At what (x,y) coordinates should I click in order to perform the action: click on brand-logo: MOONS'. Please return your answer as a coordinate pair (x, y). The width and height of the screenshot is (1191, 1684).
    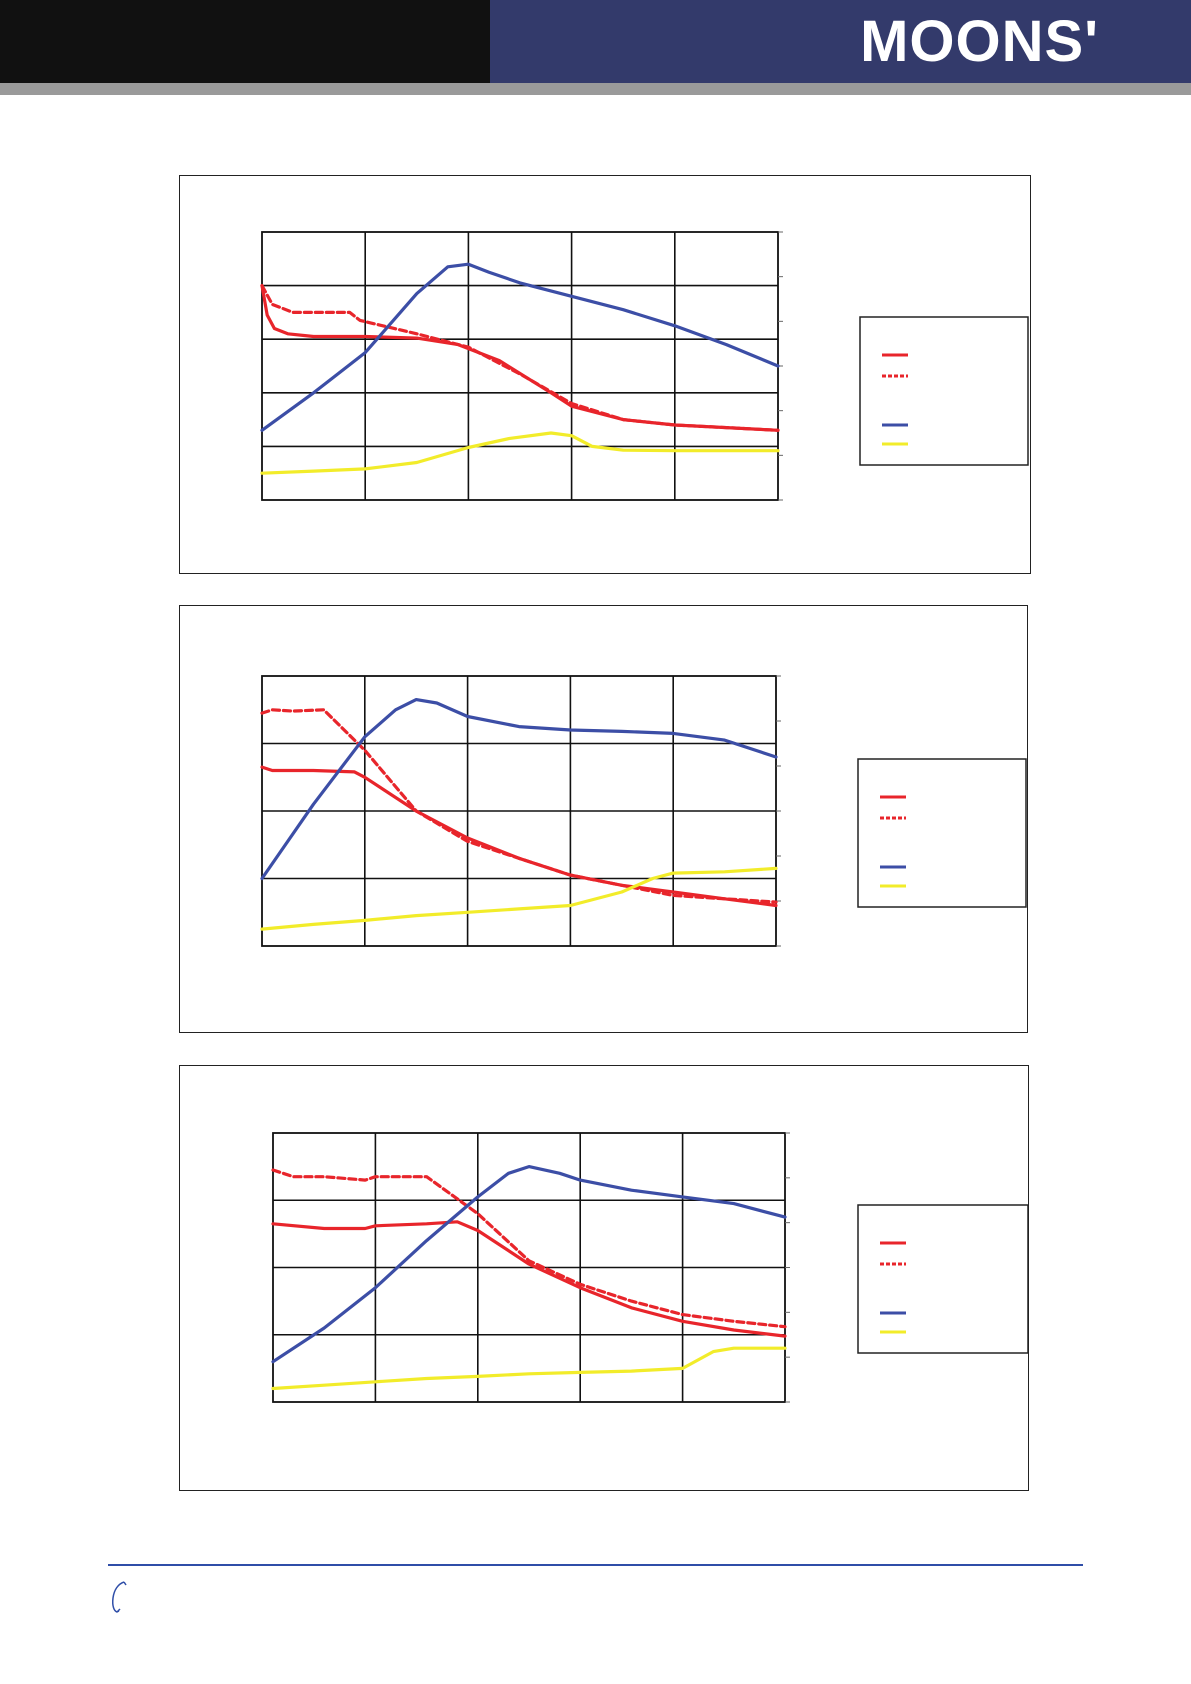
    Looking at the image, I should click on (979, 41).